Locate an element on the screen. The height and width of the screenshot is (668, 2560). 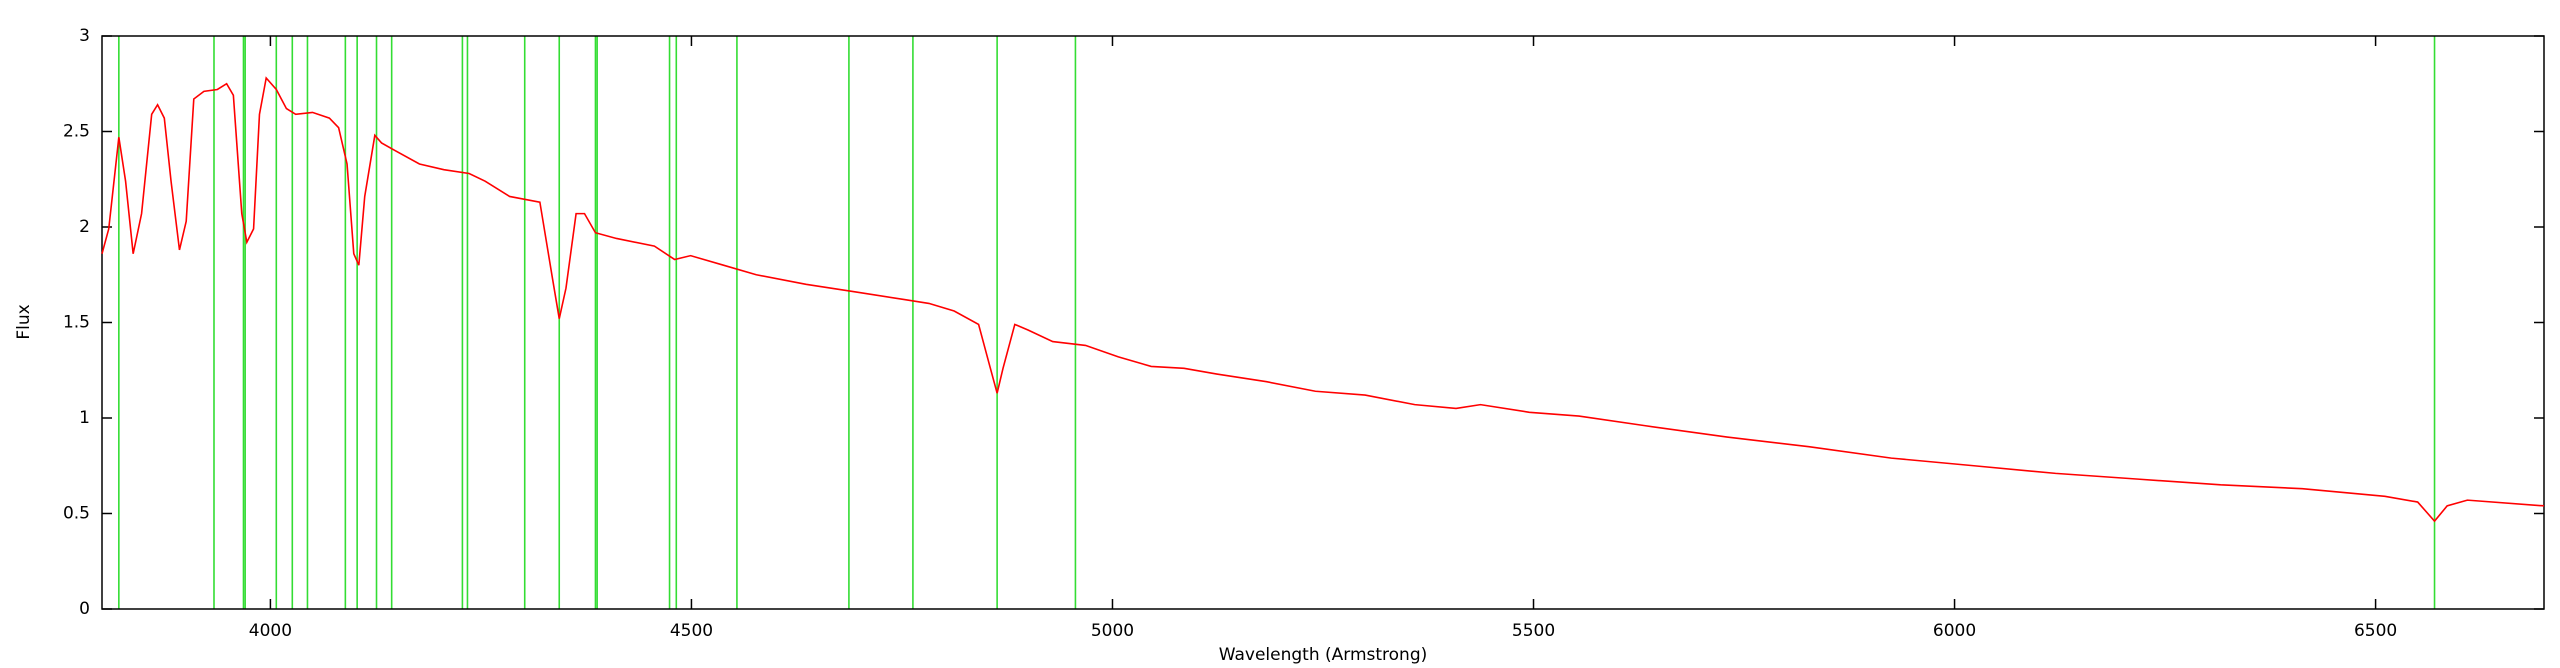
x-tick-label: 5500 is located at coordinates (1533, 631).